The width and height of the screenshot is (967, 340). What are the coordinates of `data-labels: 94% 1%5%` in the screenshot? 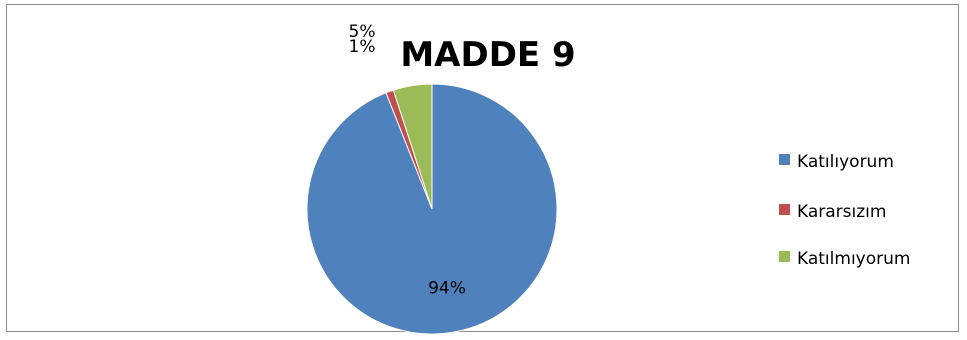 It's located at (407, 160).